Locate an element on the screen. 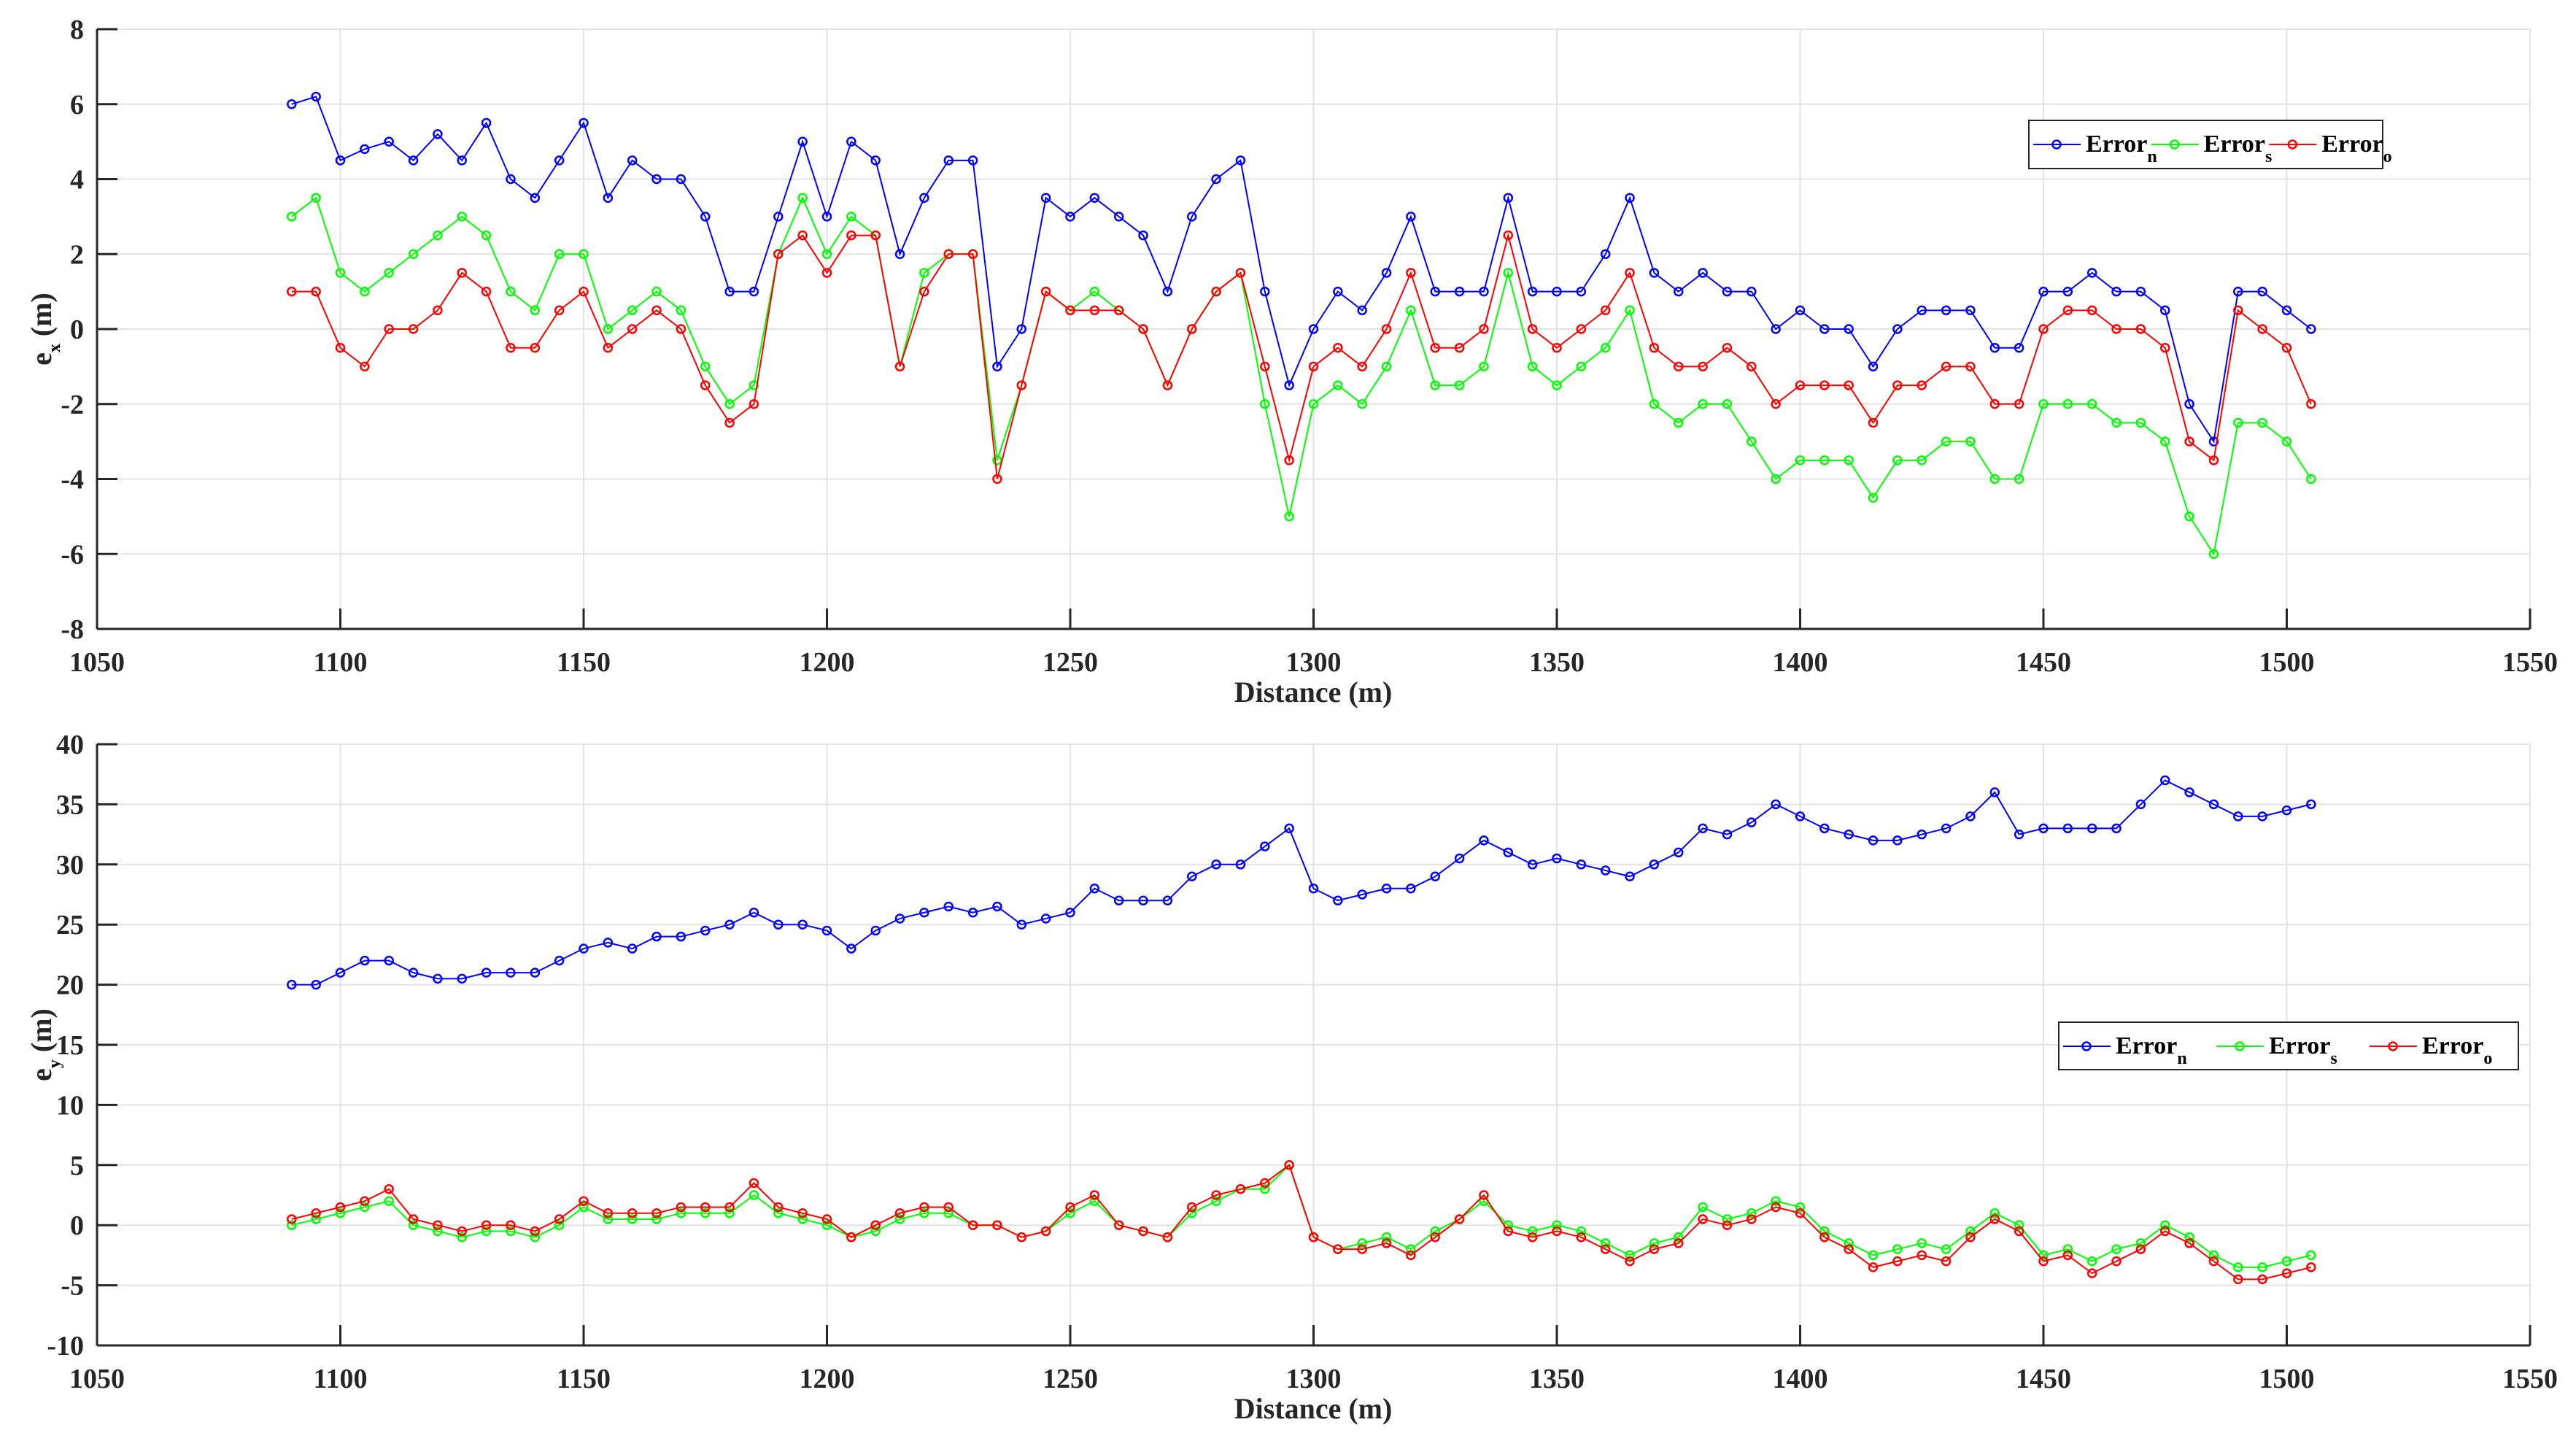 The image size is (2576, 1441). legend: Errorn Errors Erroro is located at coordinates (2210, 144).